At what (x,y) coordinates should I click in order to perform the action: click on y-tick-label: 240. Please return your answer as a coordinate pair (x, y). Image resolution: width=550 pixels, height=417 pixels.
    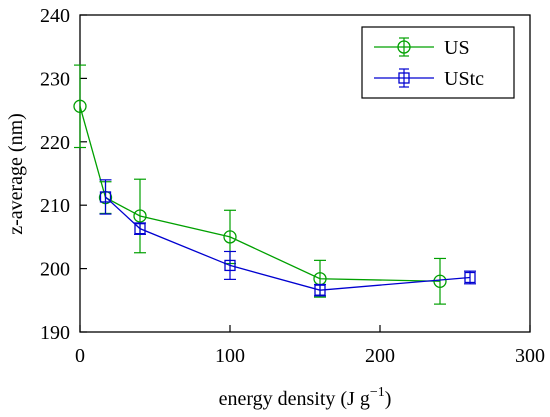
    Looking at the image, I should click on (55, 16).